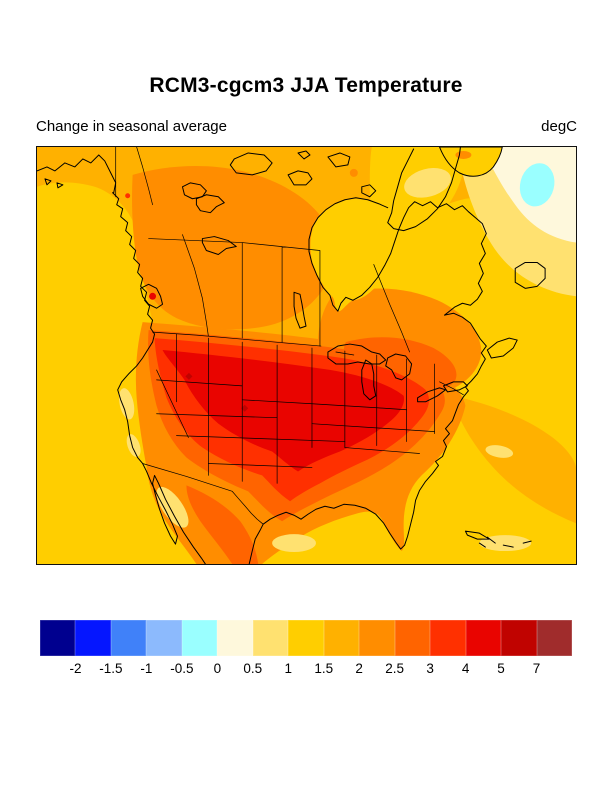 This screenshot has width=612, height=792. Describe the element at coordinates (430, 668) in the screenshot. I see `colorbar-tick-label: 3` at that location.